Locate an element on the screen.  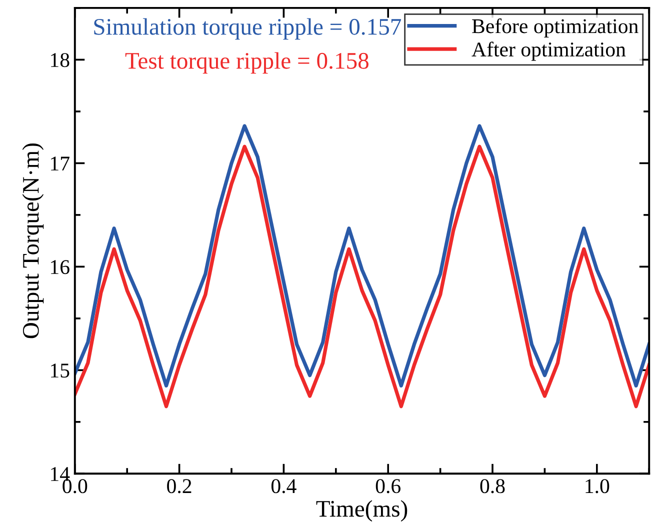
y-tick-label: 14 is located at coordinates (60, 474).